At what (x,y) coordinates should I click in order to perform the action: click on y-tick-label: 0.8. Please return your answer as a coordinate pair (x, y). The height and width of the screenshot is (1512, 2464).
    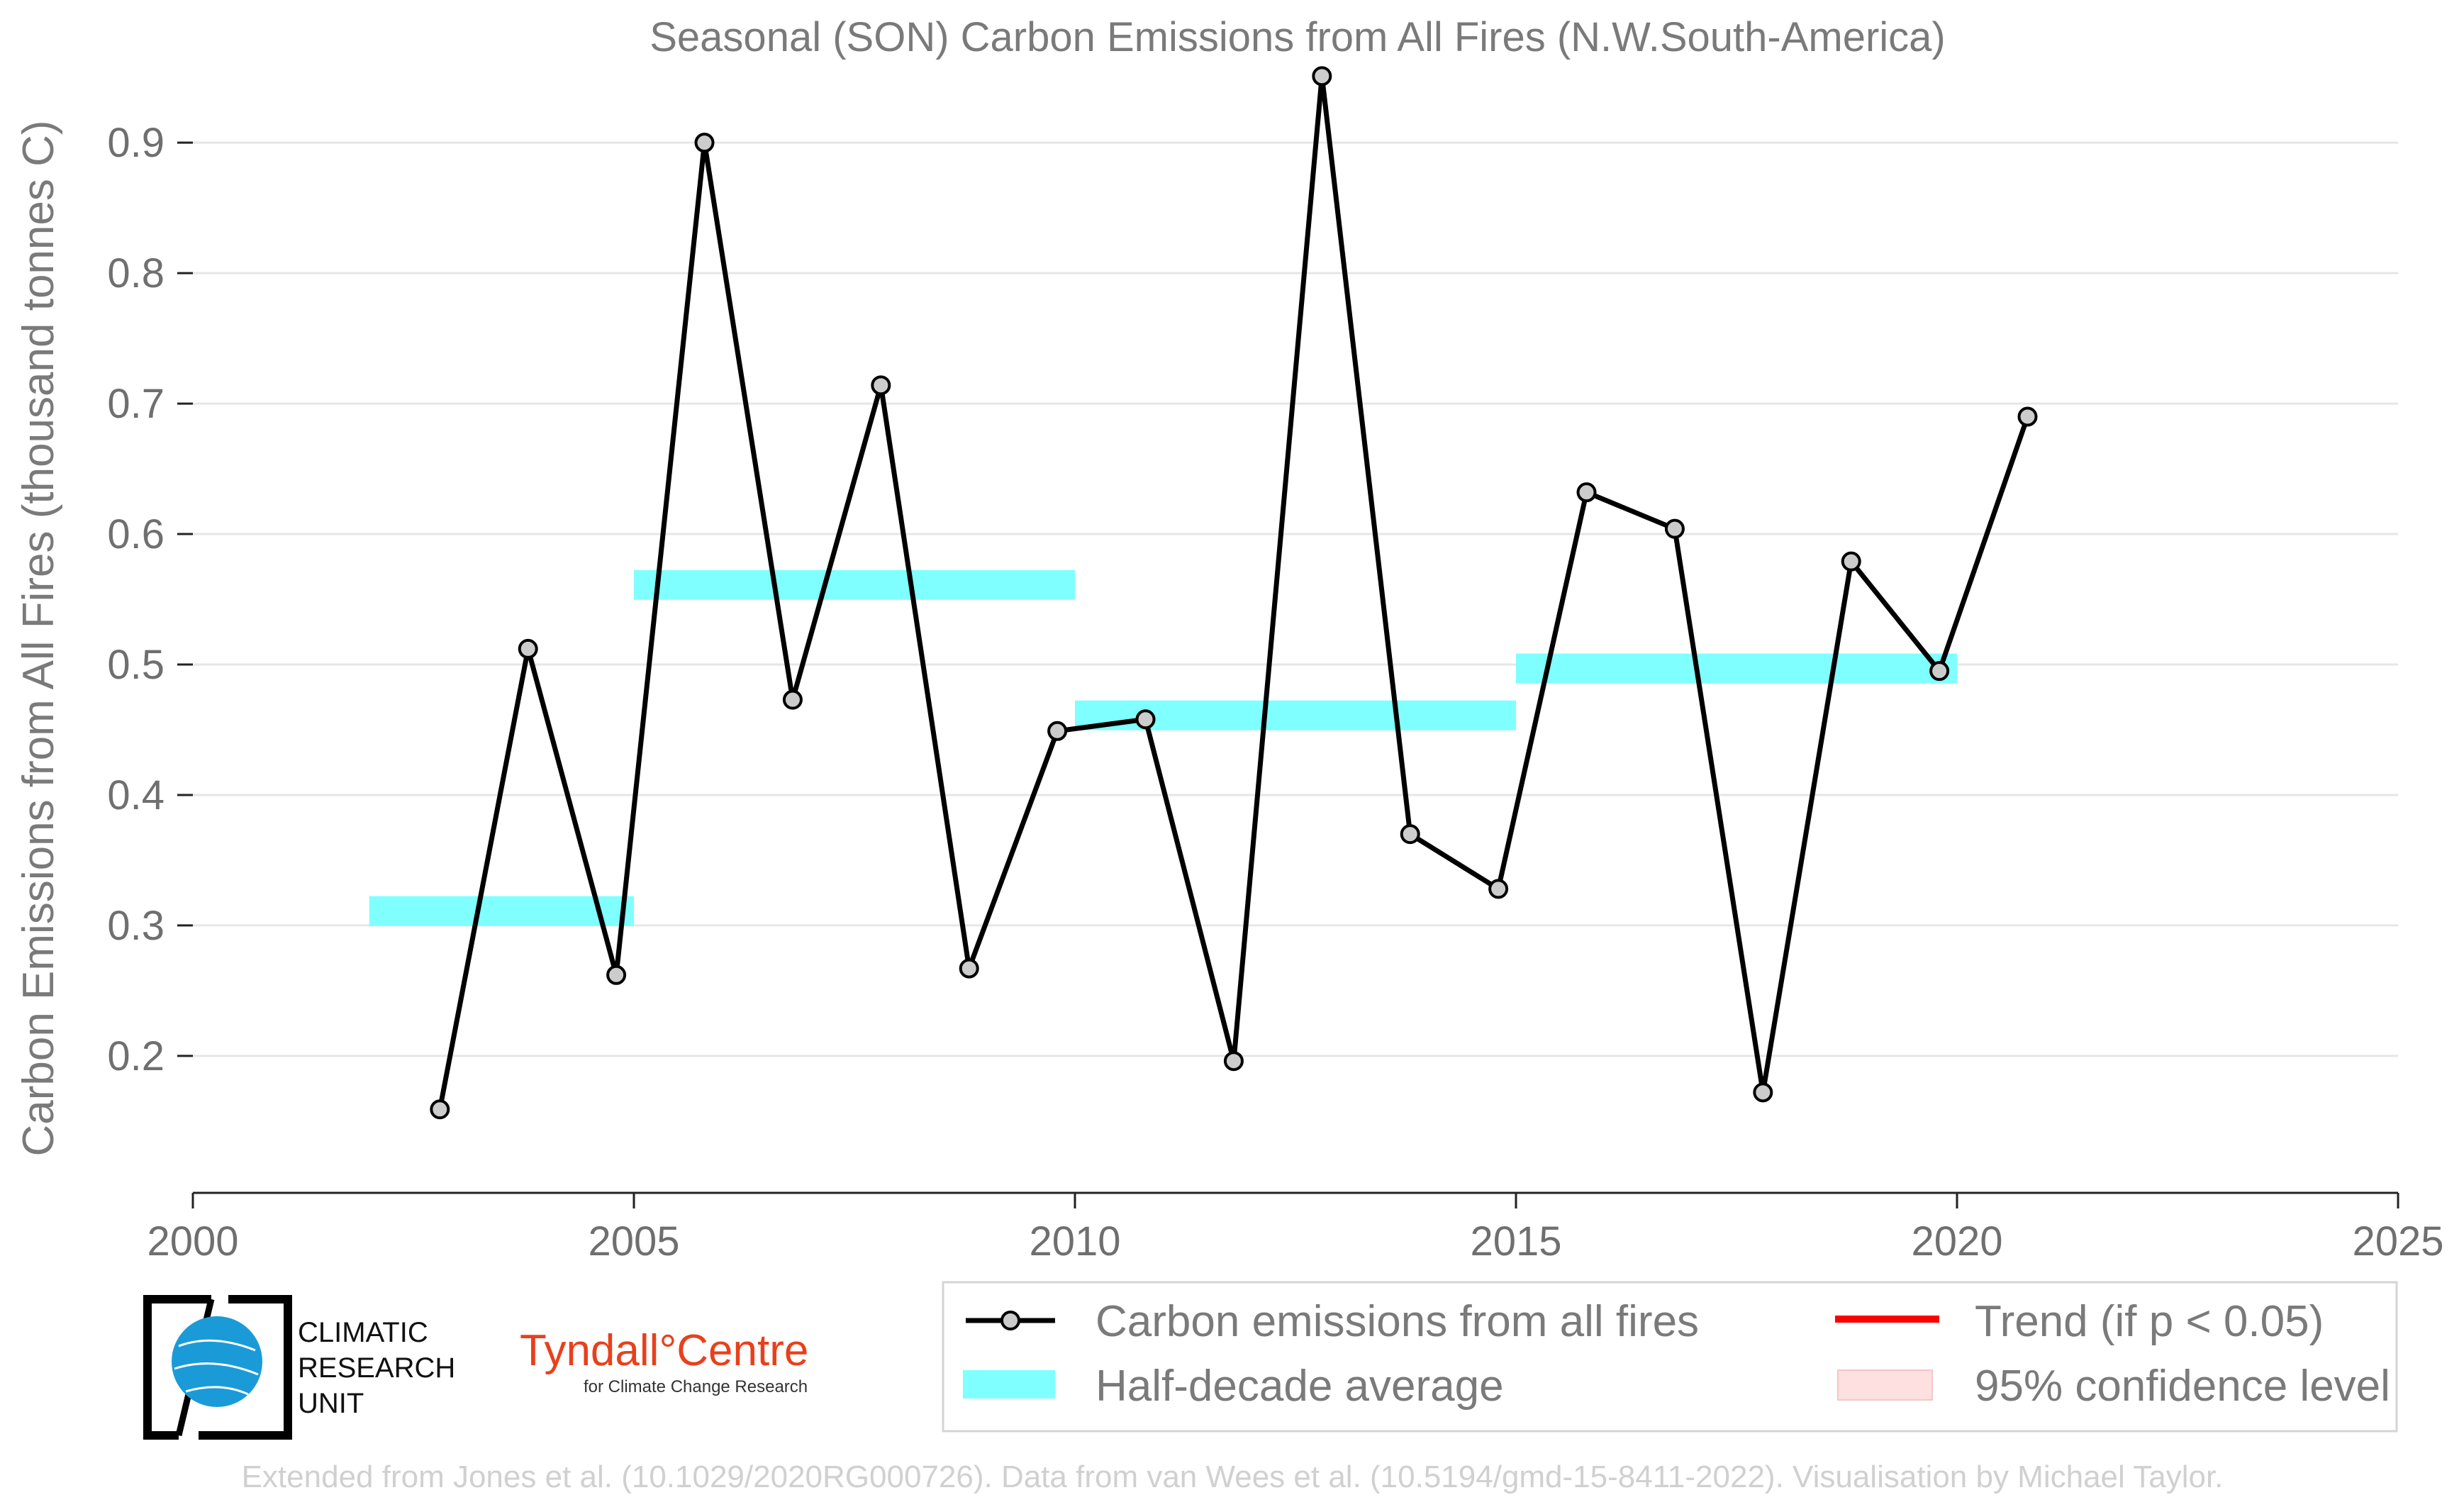
    Looking at the image, I should click on (136, 273).